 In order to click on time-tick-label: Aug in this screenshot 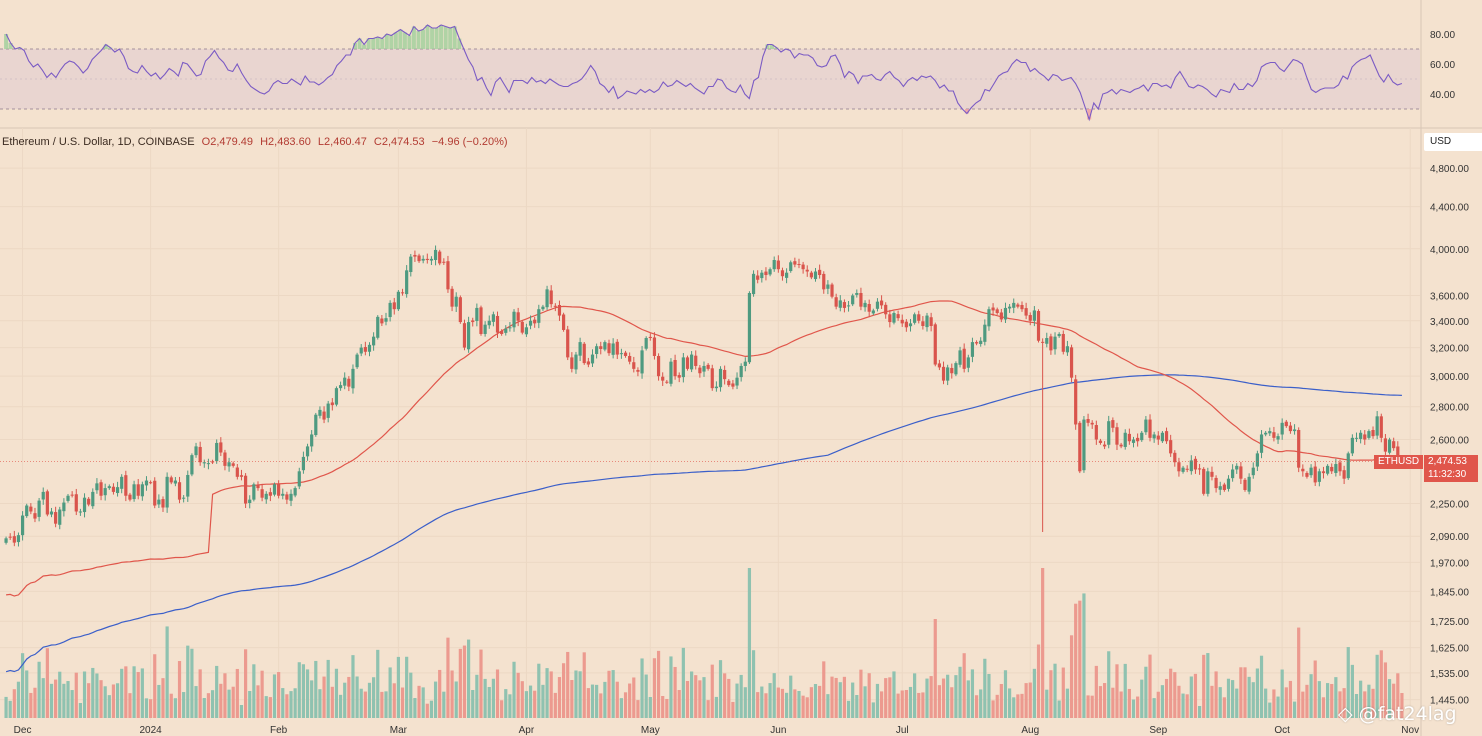, I will do `click(1030, 730)`.